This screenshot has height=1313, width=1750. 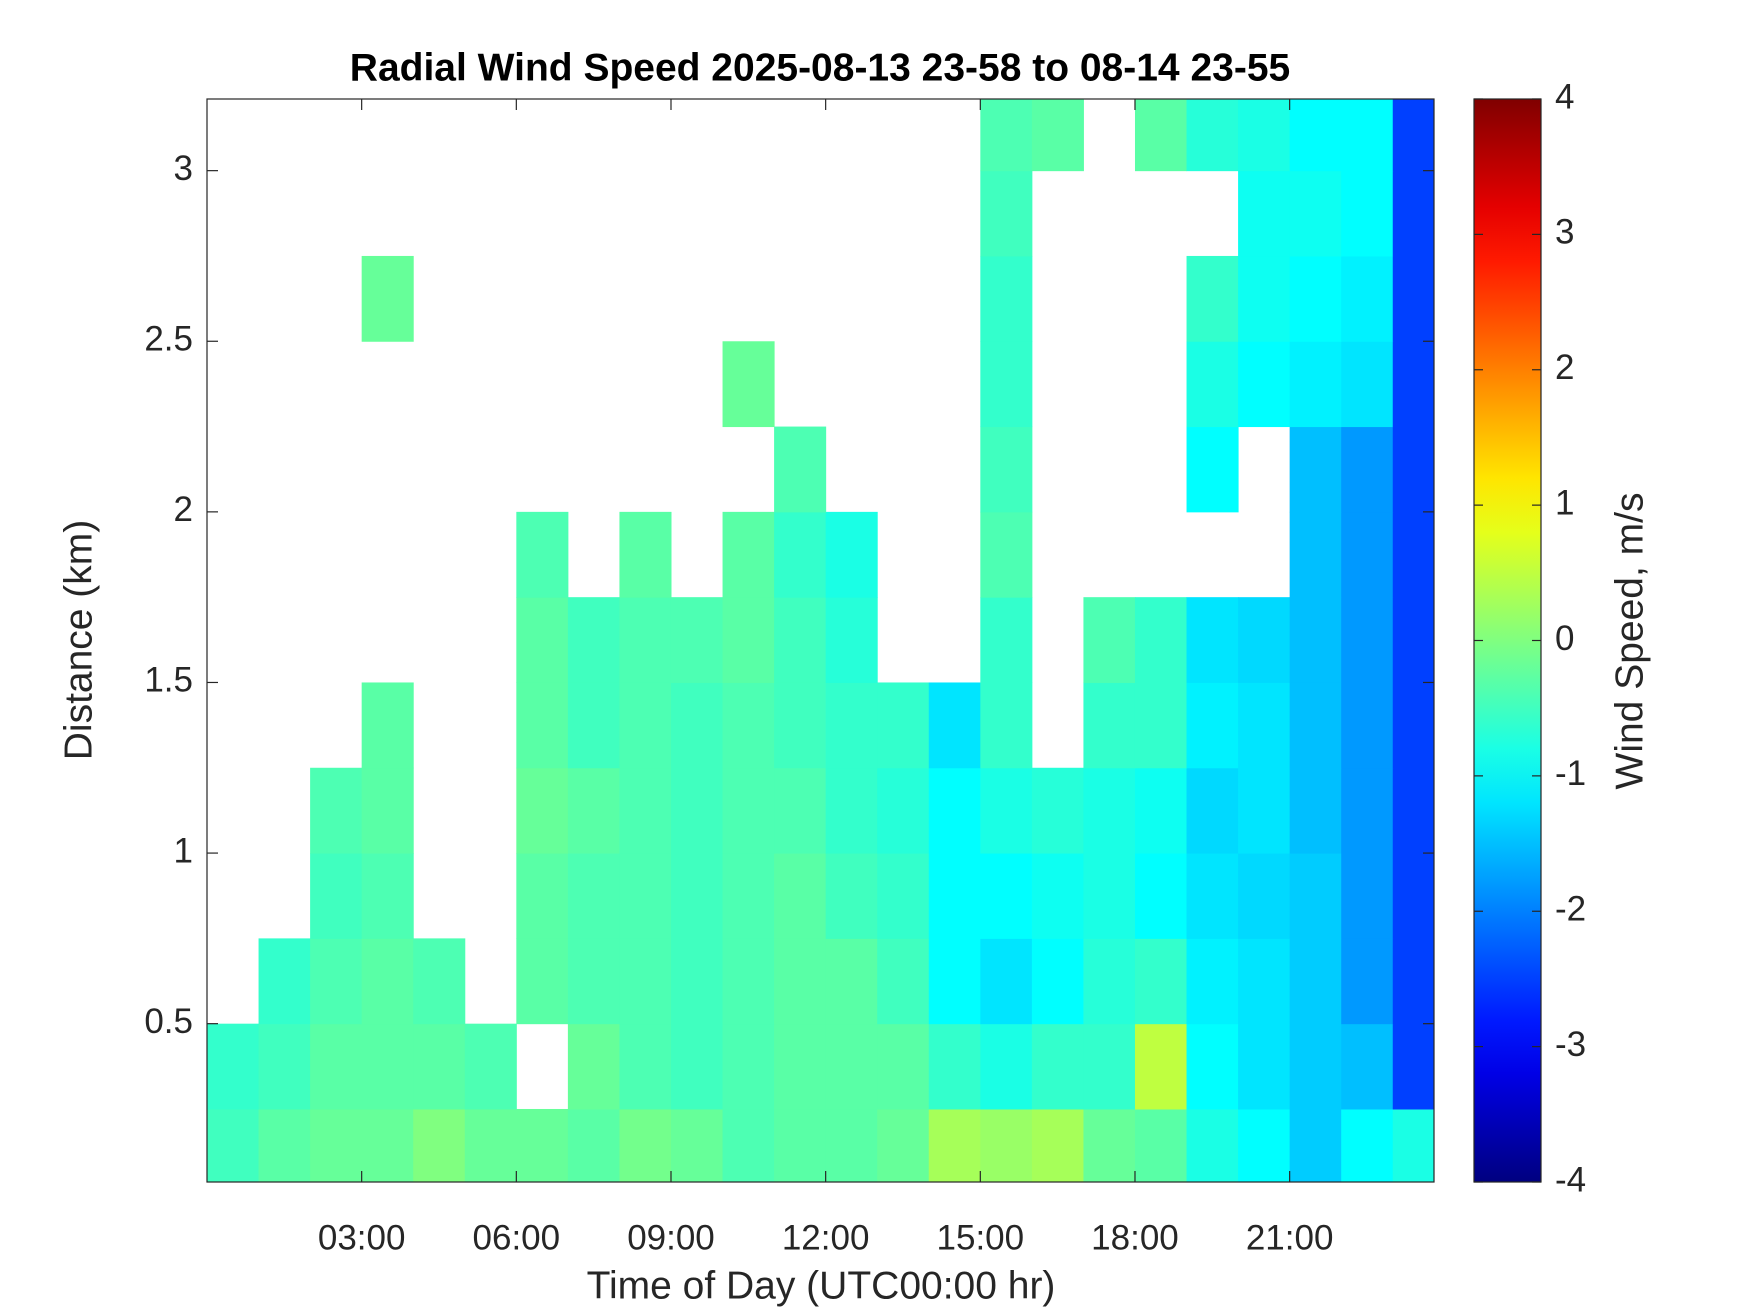 I want to click on x-axis-label: Time of Day (UTC00:00 hr), so click(x=821, y=1285).